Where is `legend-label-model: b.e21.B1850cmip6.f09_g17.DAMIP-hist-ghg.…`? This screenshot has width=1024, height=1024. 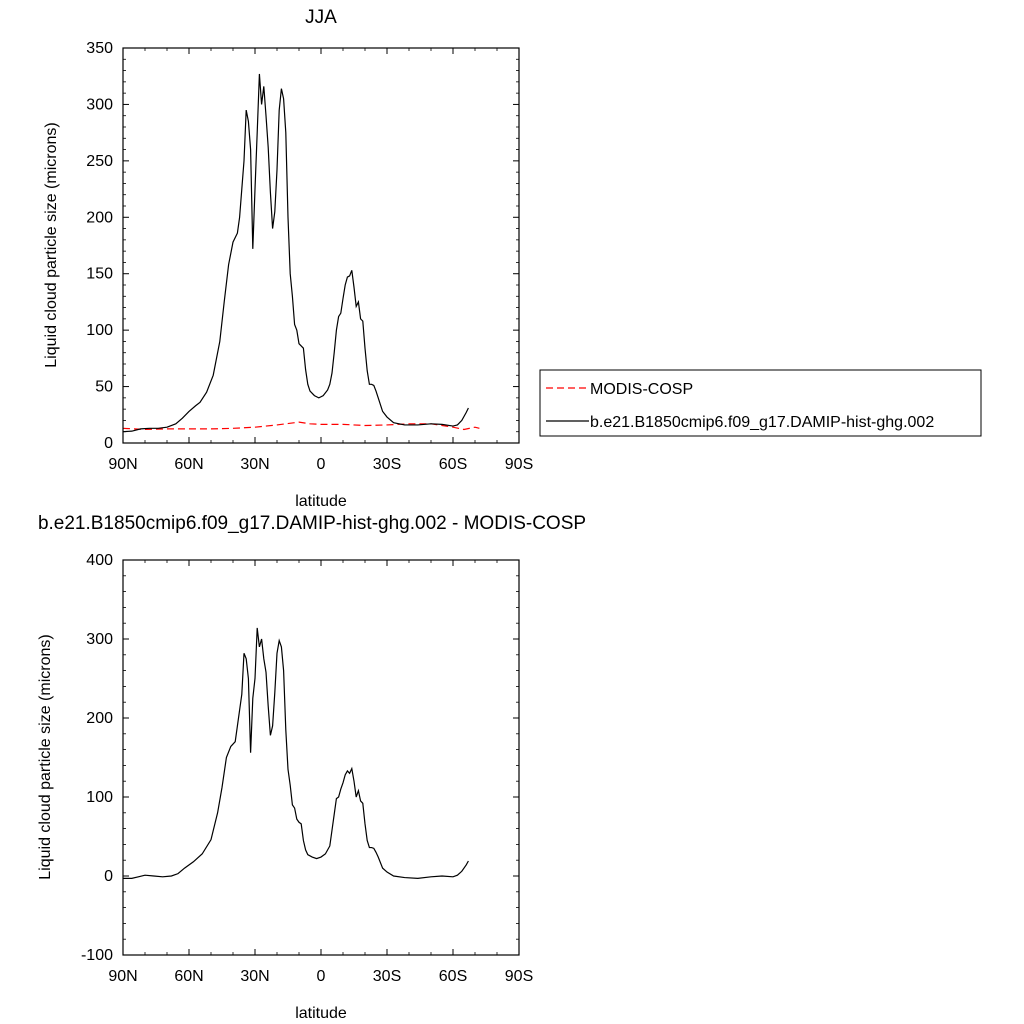
legend-label-model: b.e21.B1850cmip6.f09_g17.DAMIP-hist-ghg.… is located at coordinates (762, 422).